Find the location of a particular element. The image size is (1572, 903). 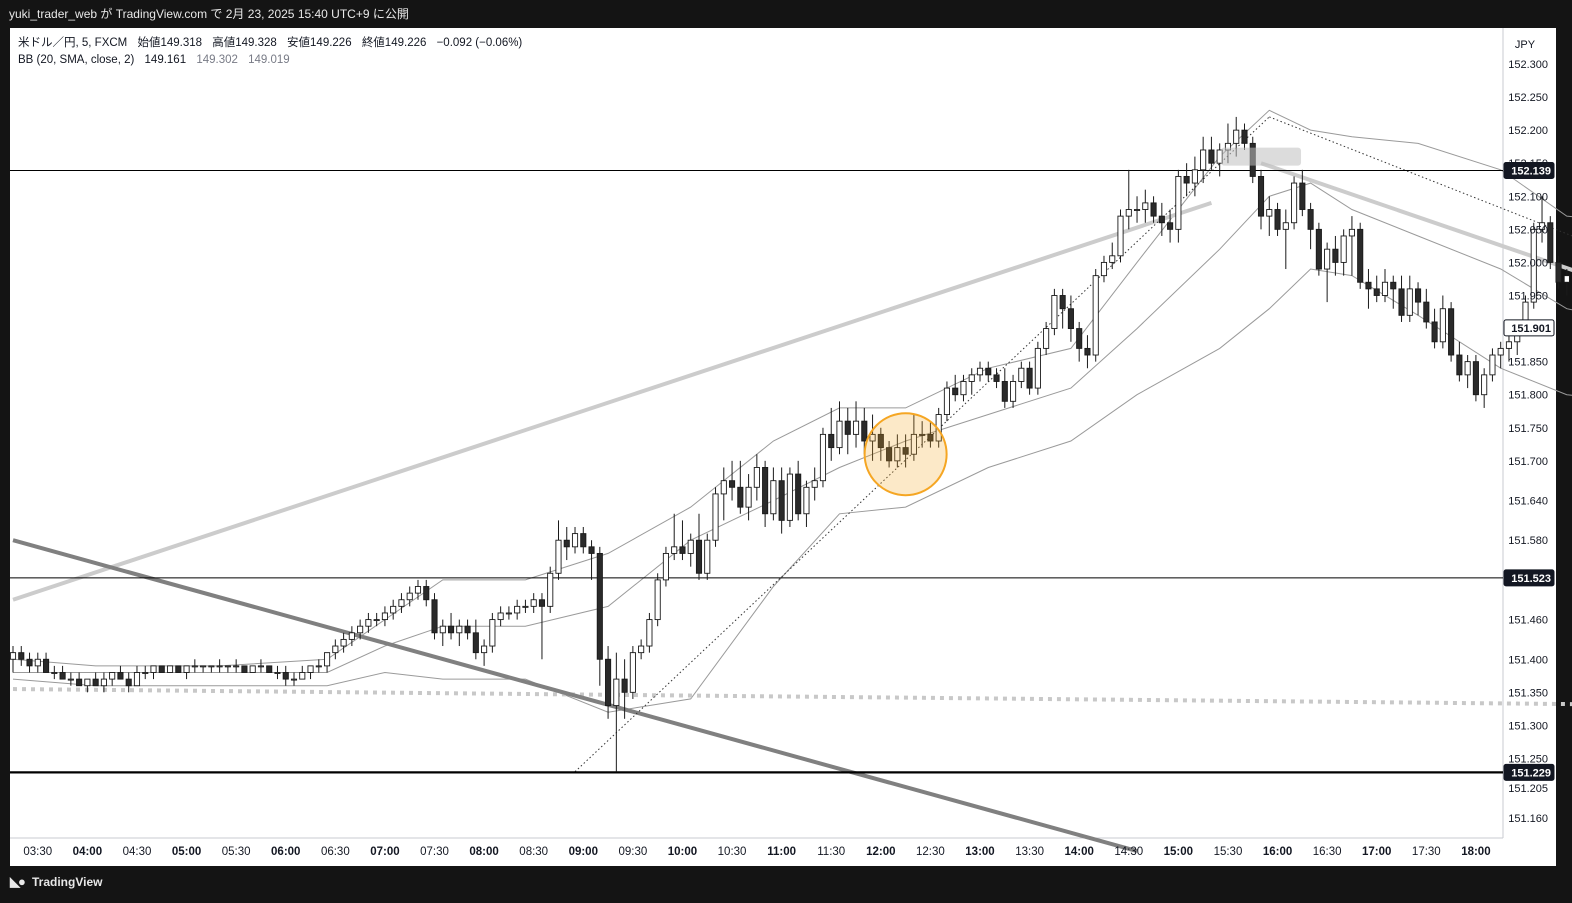

level-price-tag: 151.523 is located at coordinates (1529, 578).